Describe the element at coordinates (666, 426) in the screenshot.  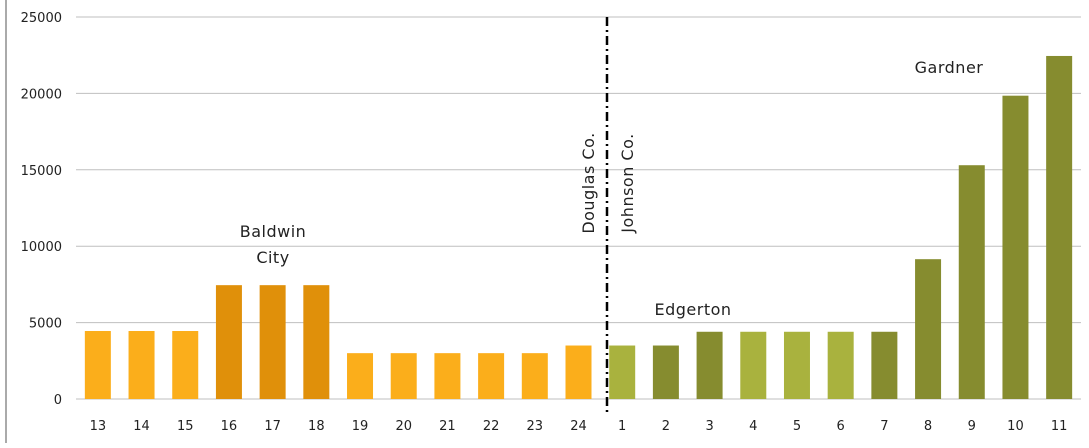
I see `x-tick-label: 2` at that location.